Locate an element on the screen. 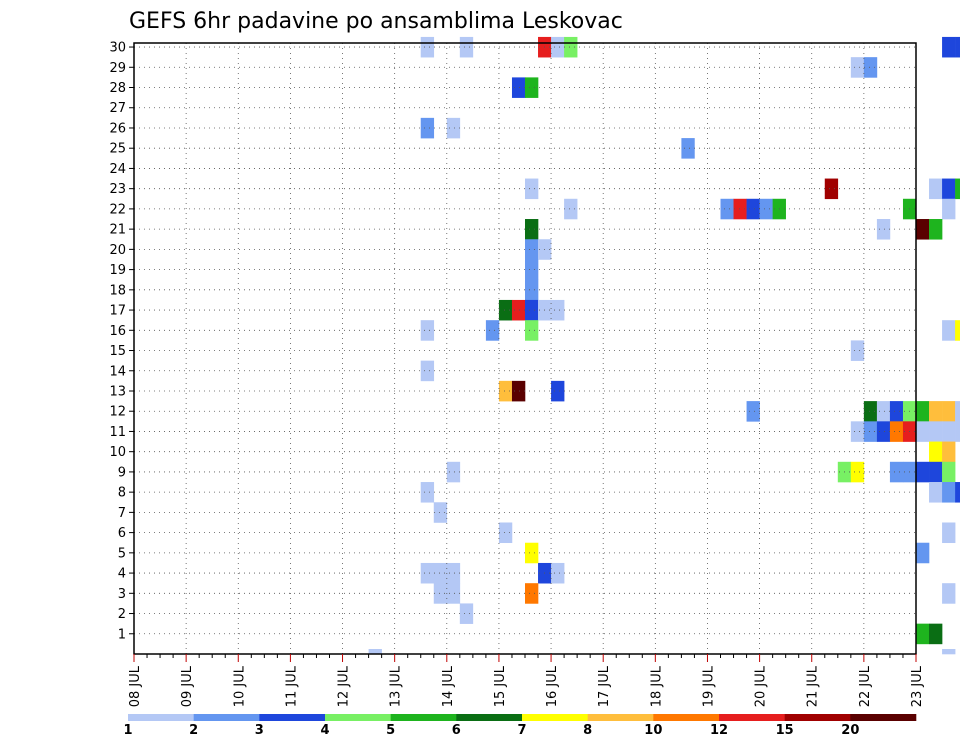 Image resolution: width=960 pixels, height=742 pixels. y-tick-label: 12 is located at coordinates (117, 412).